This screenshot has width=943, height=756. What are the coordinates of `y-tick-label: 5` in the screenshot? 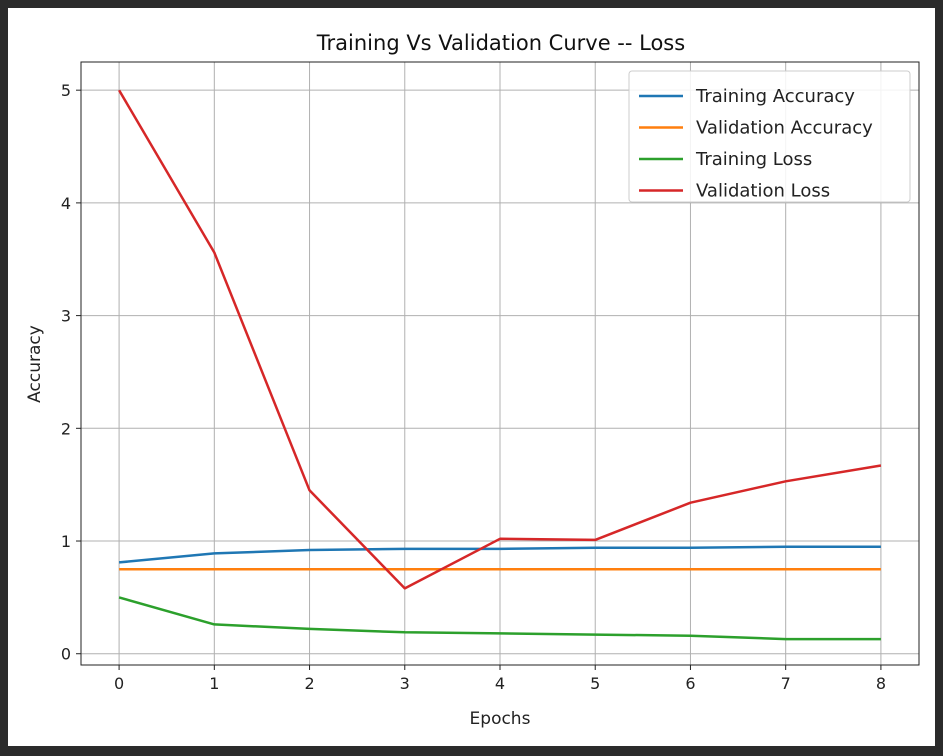 It's located at (66, 90).